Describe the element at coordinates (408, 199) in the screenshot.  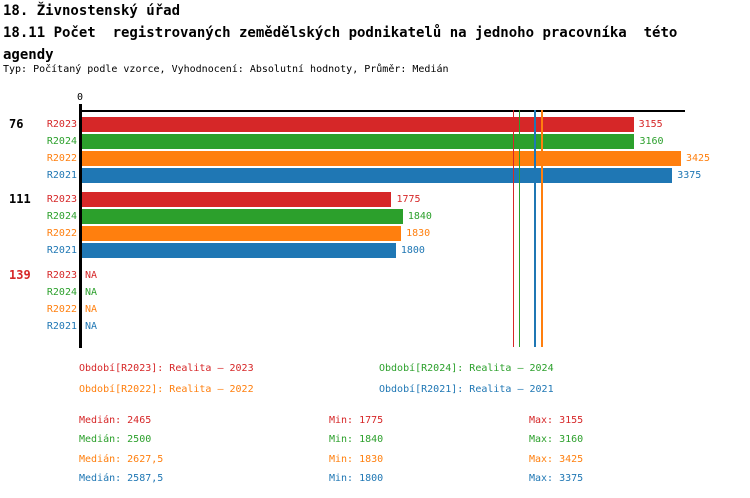
I see `bar-value-label: 1775` at that location.